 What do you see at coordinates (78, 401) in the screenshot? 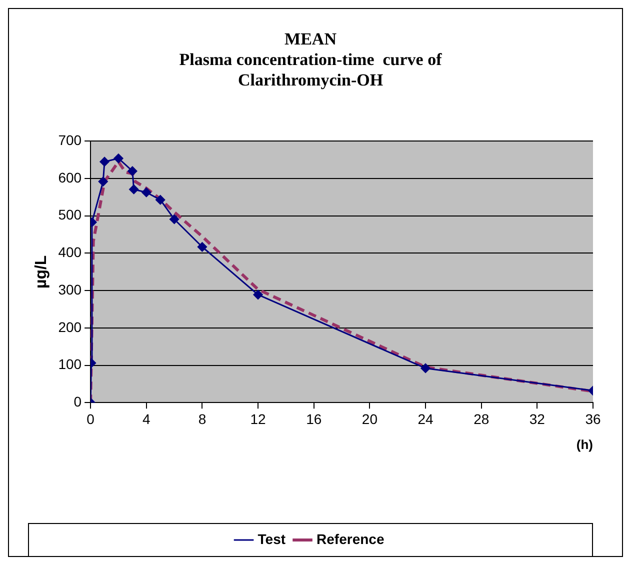
I see `y-tick-label: 0` at bounding box center [78, 401].